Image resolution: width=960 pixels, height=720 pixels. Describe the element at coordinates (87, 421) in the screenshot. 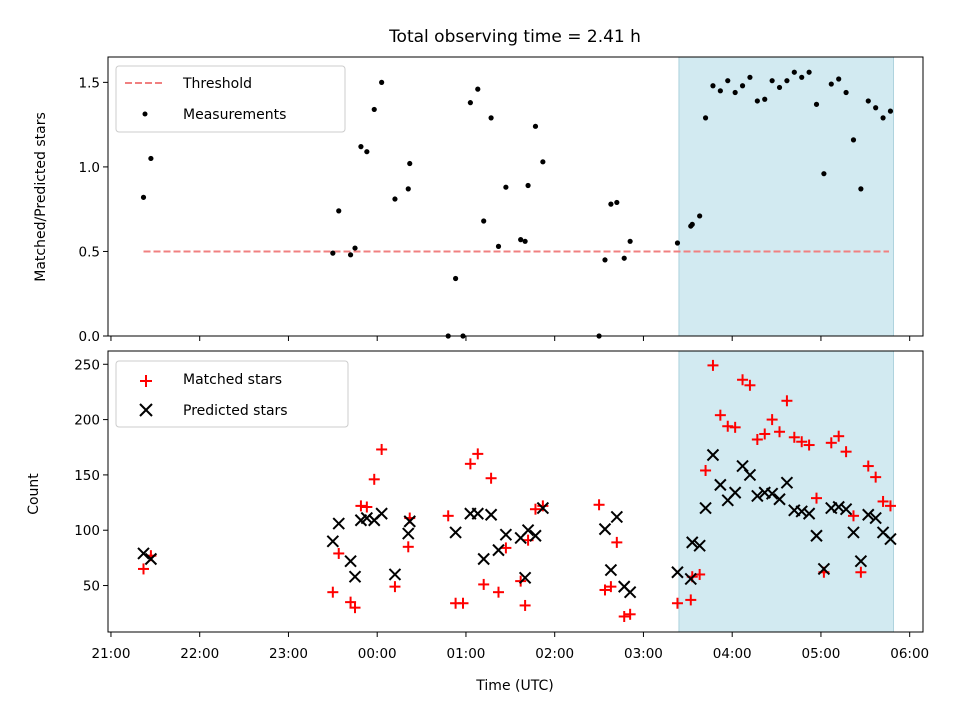

I see `y-tick-label: 200` at that location.